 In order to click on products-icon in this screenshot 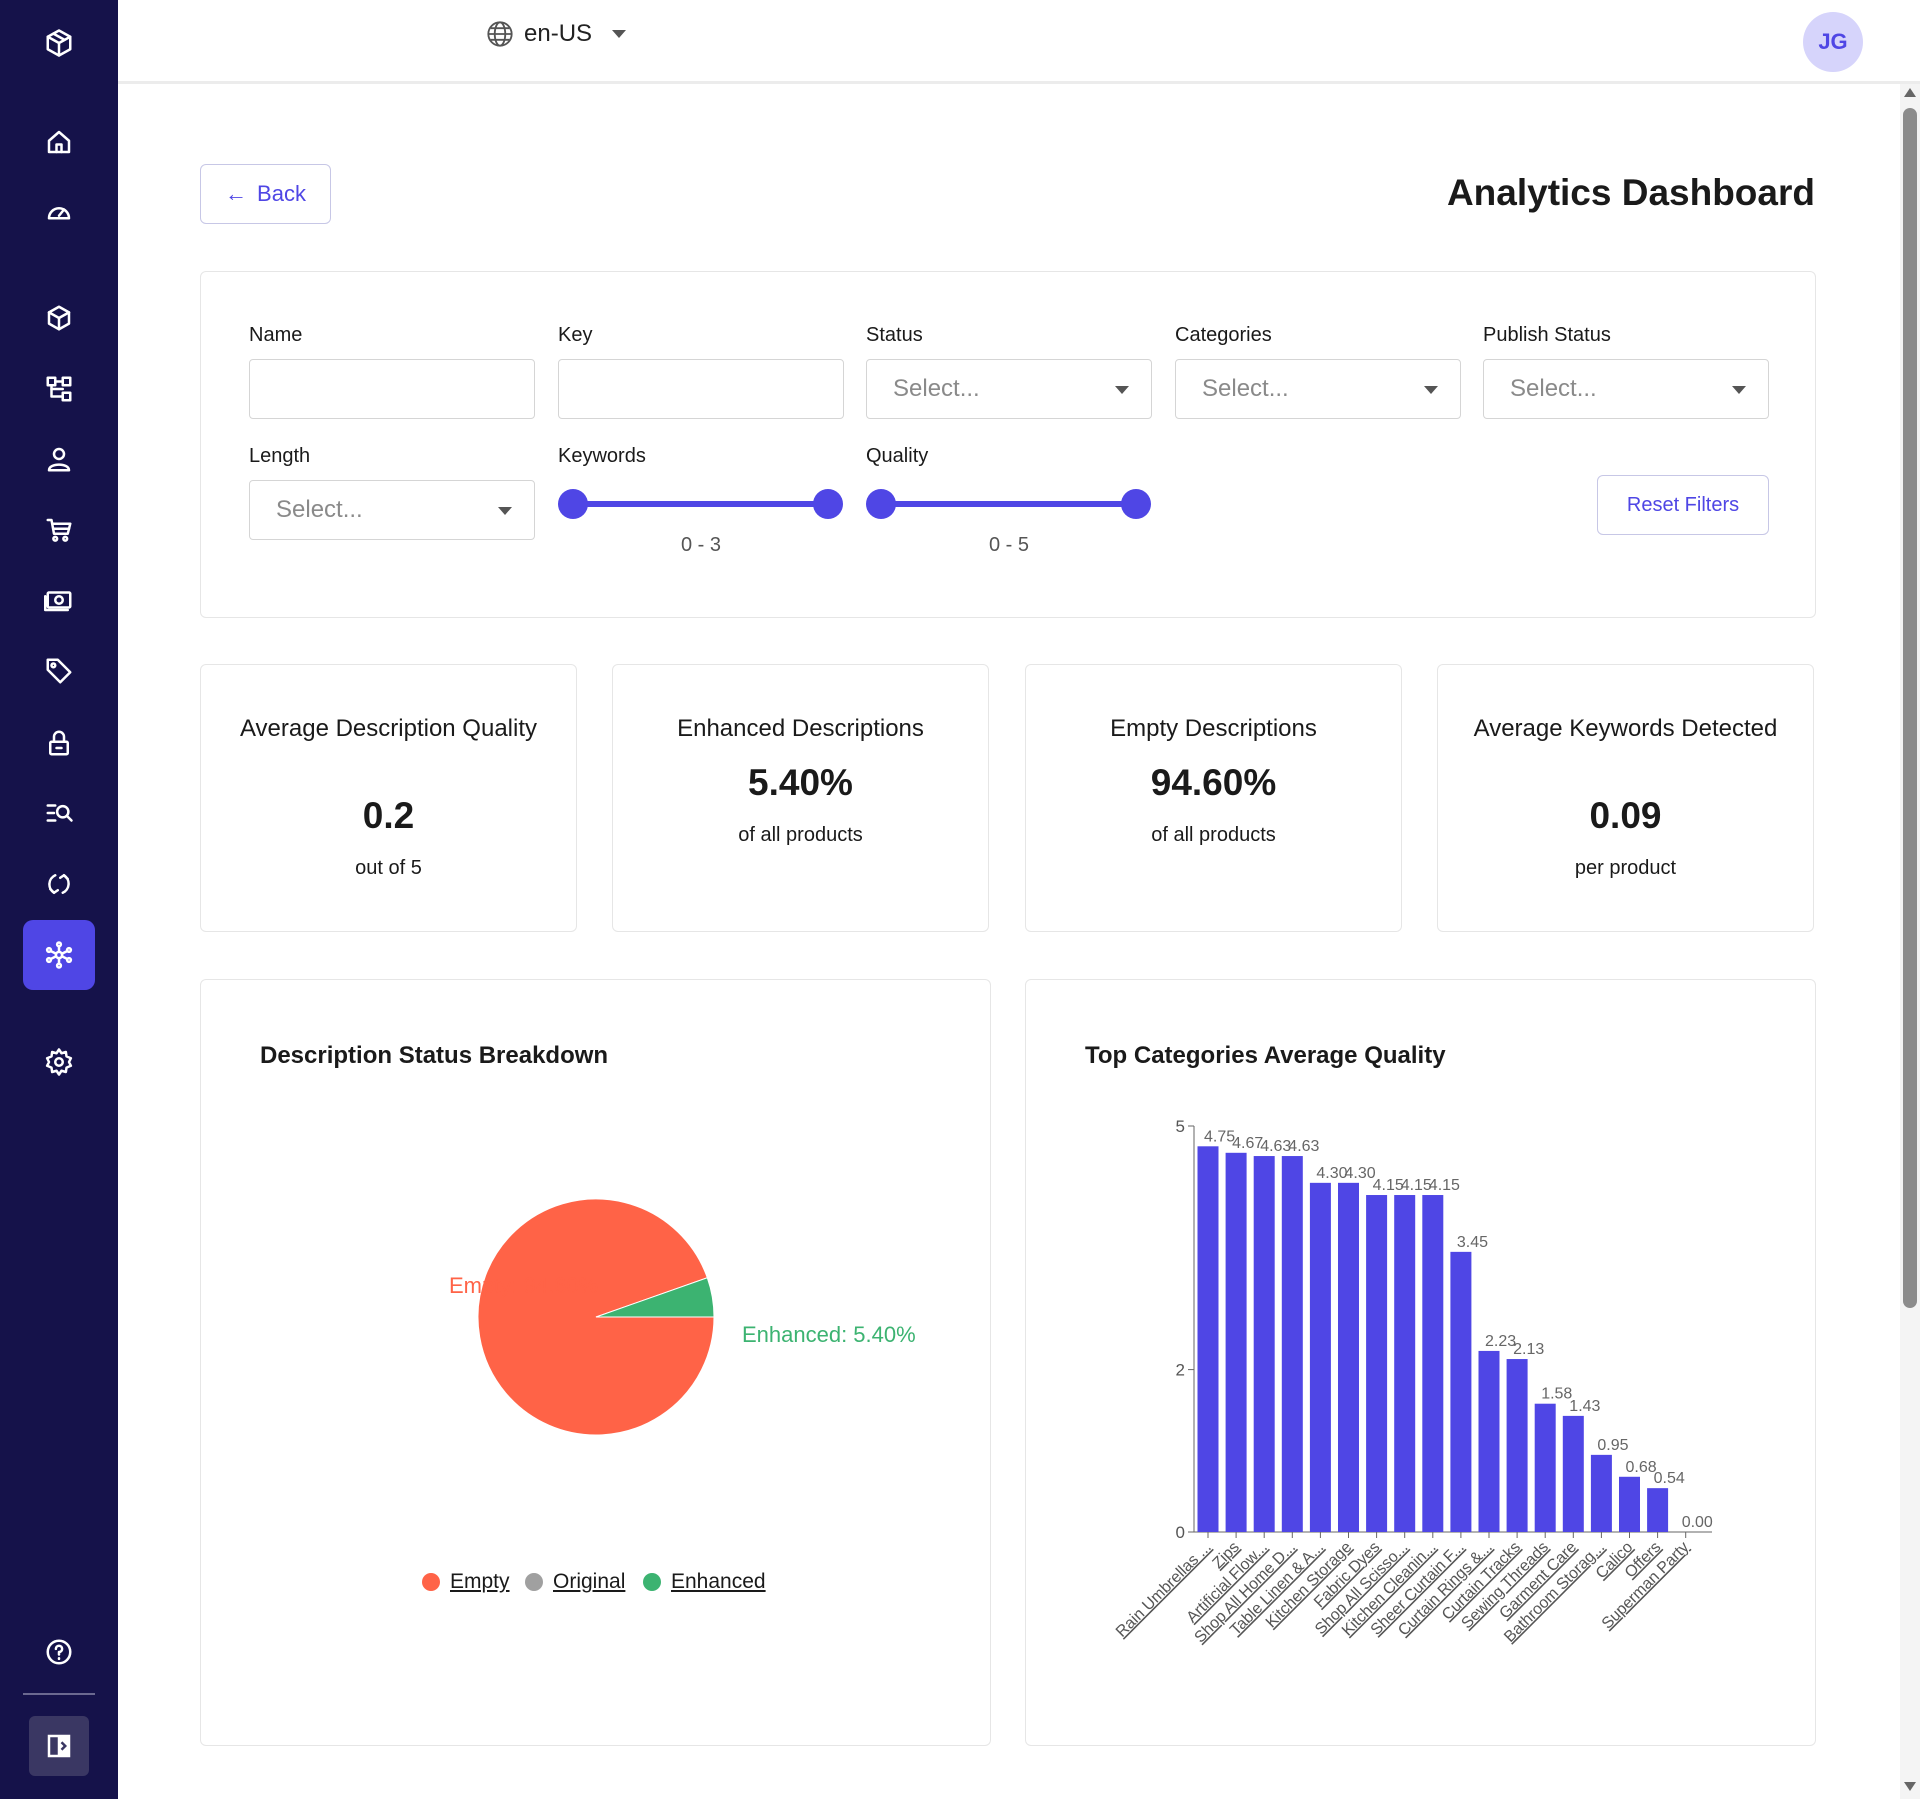, I will do `click(59, 318)`.